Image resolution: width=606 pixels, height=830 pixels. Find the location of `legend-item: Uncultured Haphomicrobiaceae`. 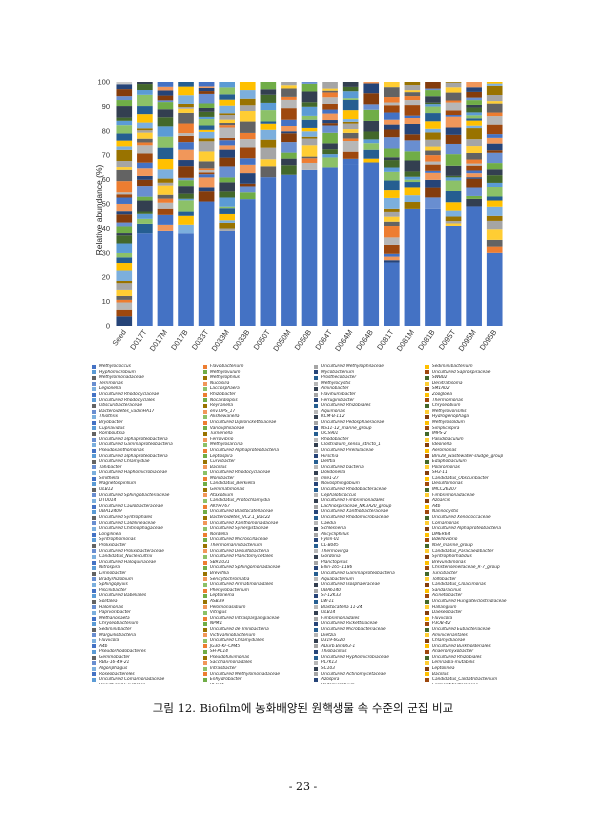

legend-item: Uncultured Haphomicrobiaceae is located at coordinates (145, 473).